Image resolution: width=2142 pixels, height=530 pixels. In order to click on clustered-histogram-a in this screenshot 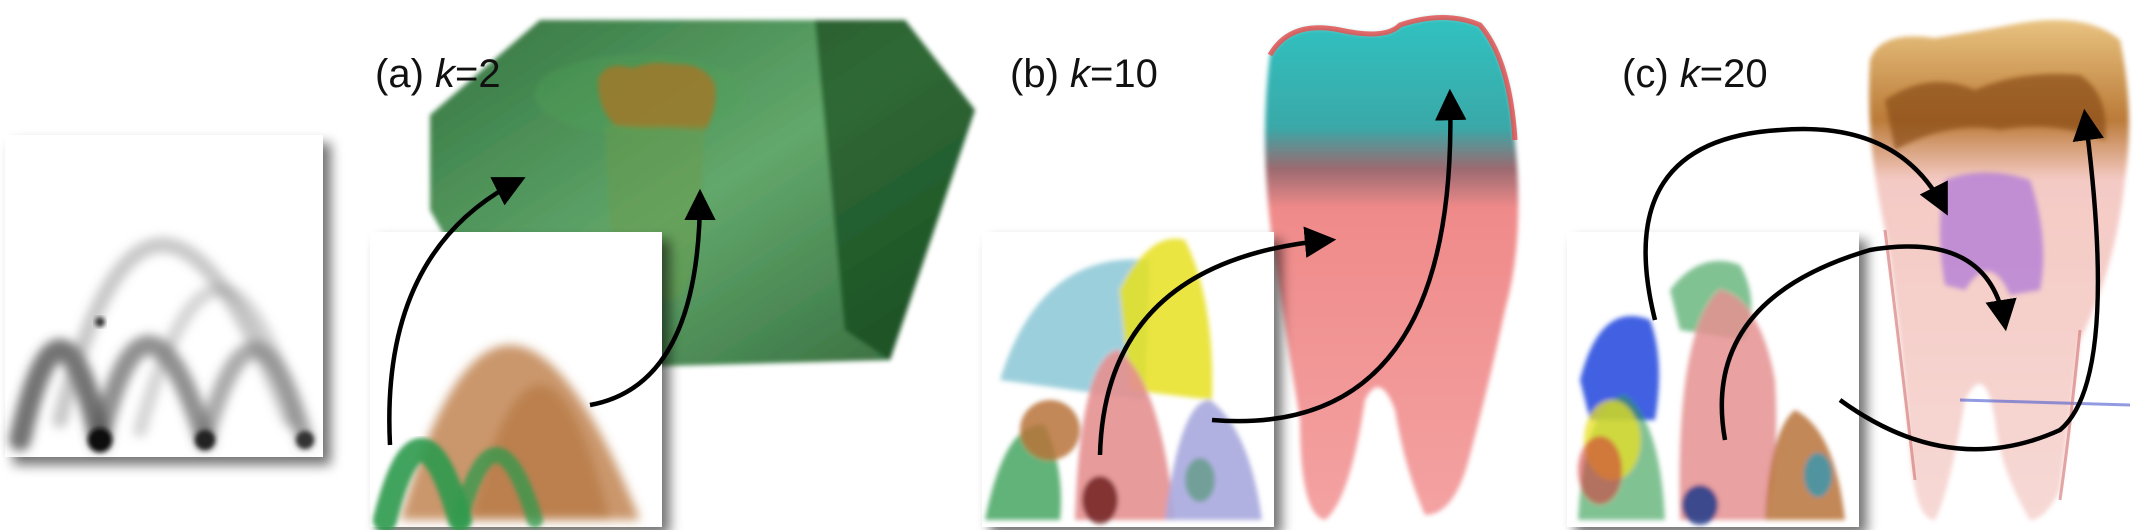, I will do `click(516, 381)`.